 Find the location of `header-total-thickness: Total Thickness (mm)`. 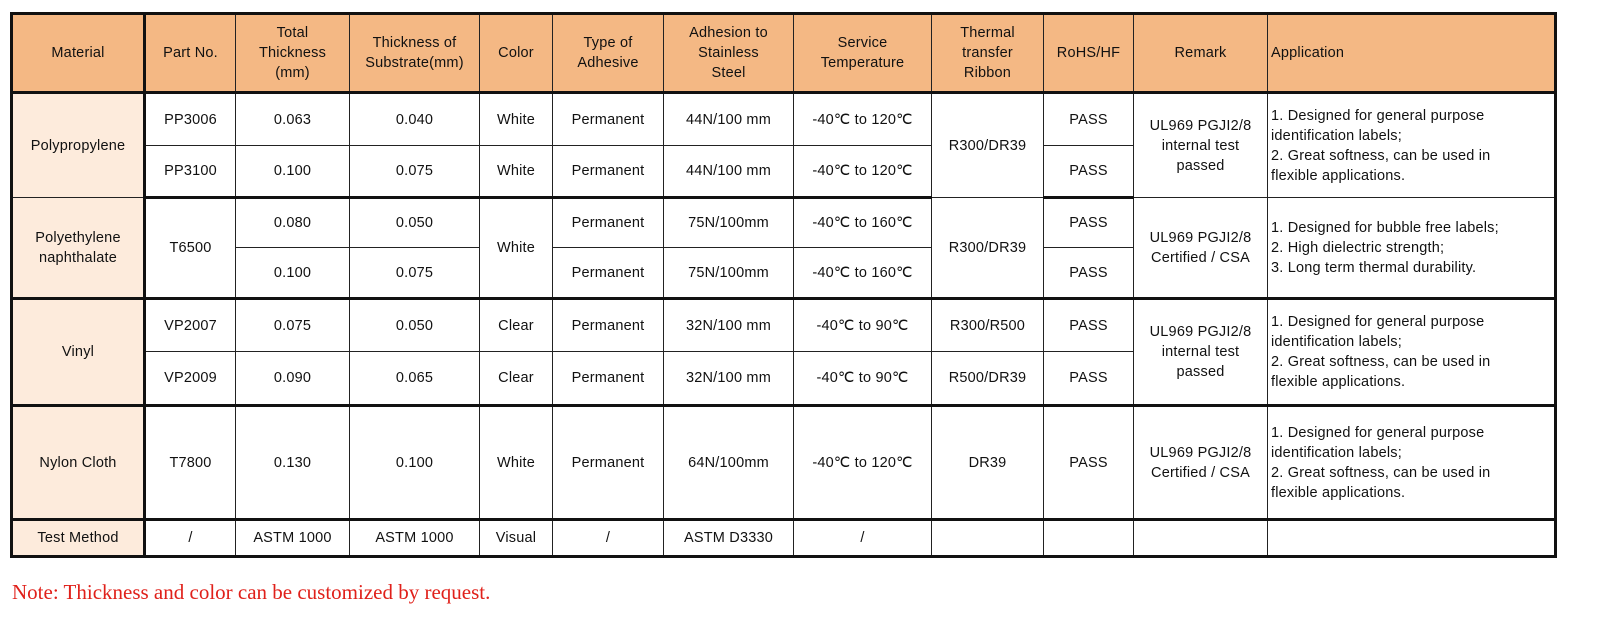

header-total-thickness: Total Thickness (mm) is located at coordinates (292, 53).